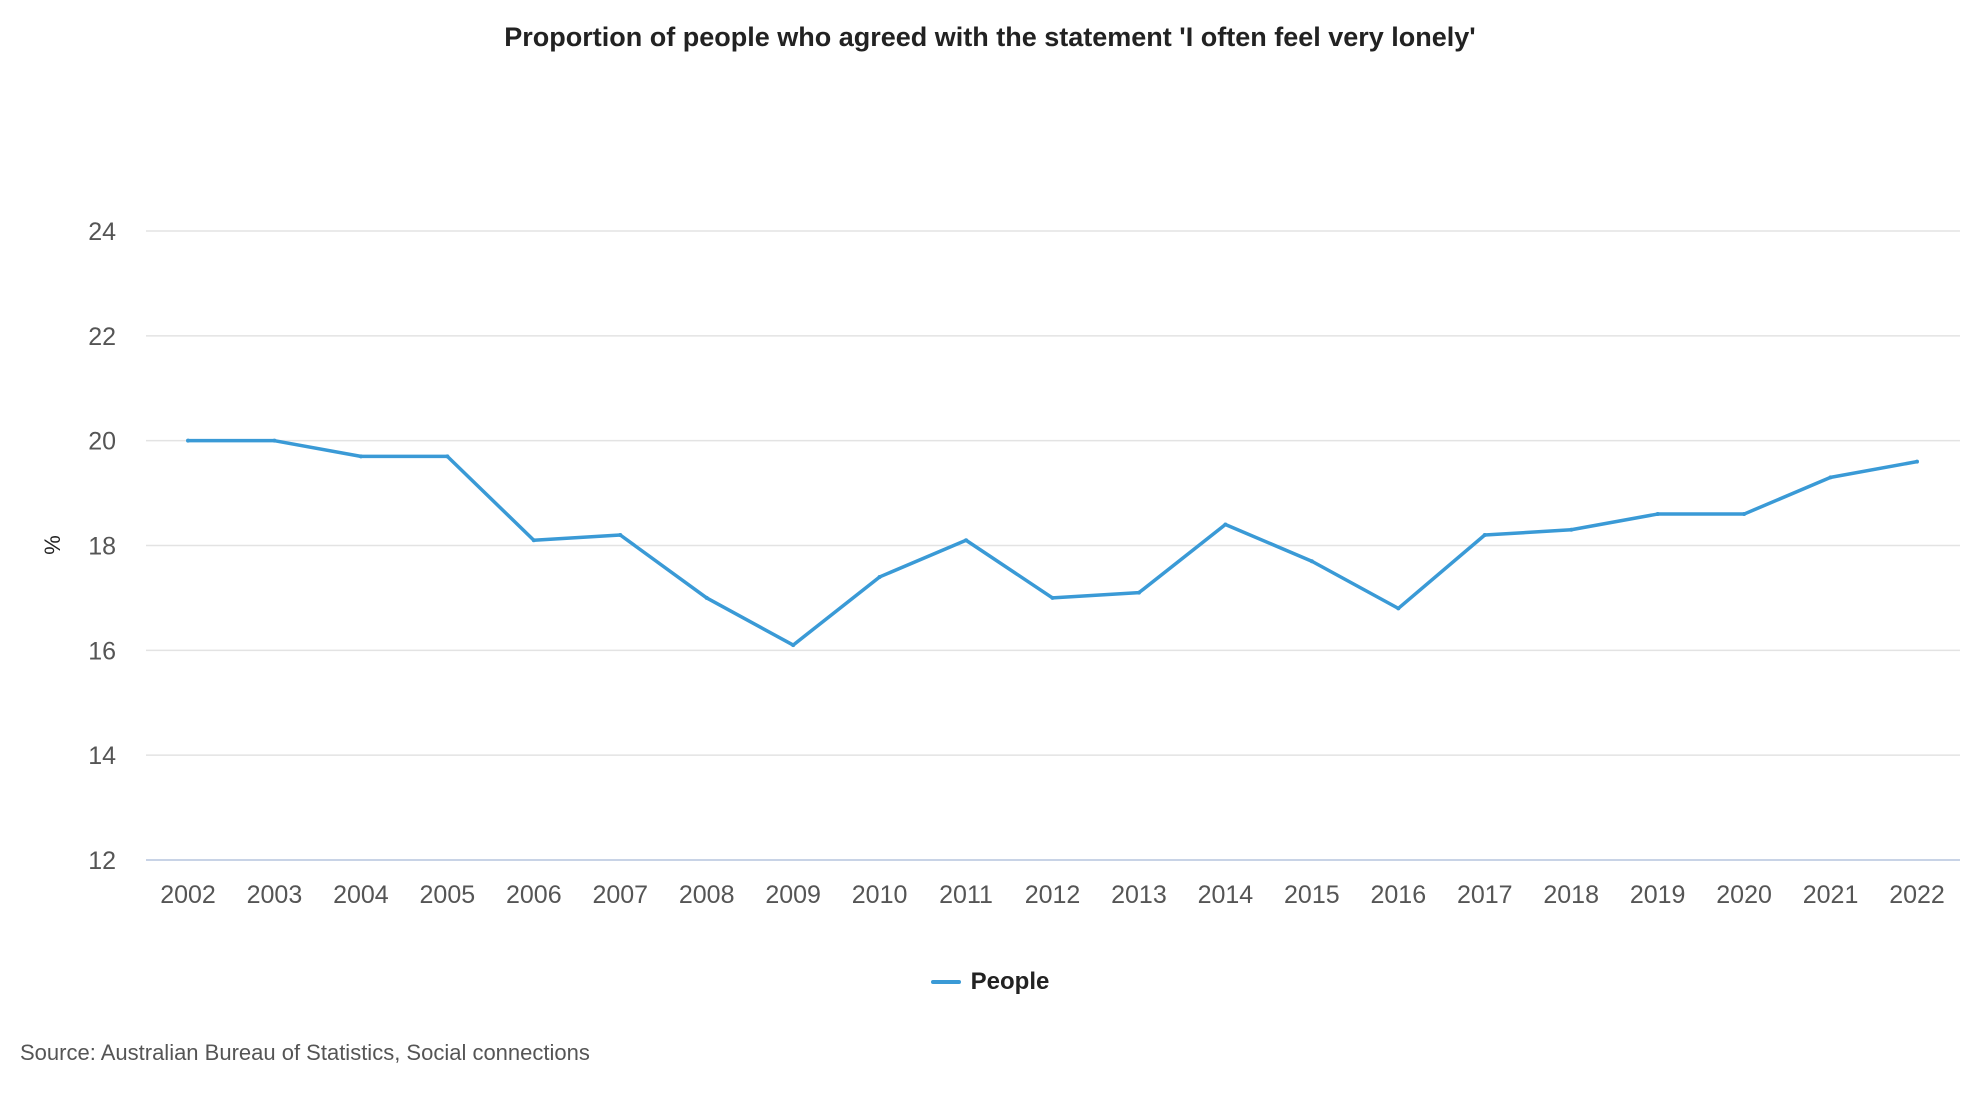 This screenshot has height=1100, width=1980. I want to click on x-tick-label: 2005, so click(448, 895).